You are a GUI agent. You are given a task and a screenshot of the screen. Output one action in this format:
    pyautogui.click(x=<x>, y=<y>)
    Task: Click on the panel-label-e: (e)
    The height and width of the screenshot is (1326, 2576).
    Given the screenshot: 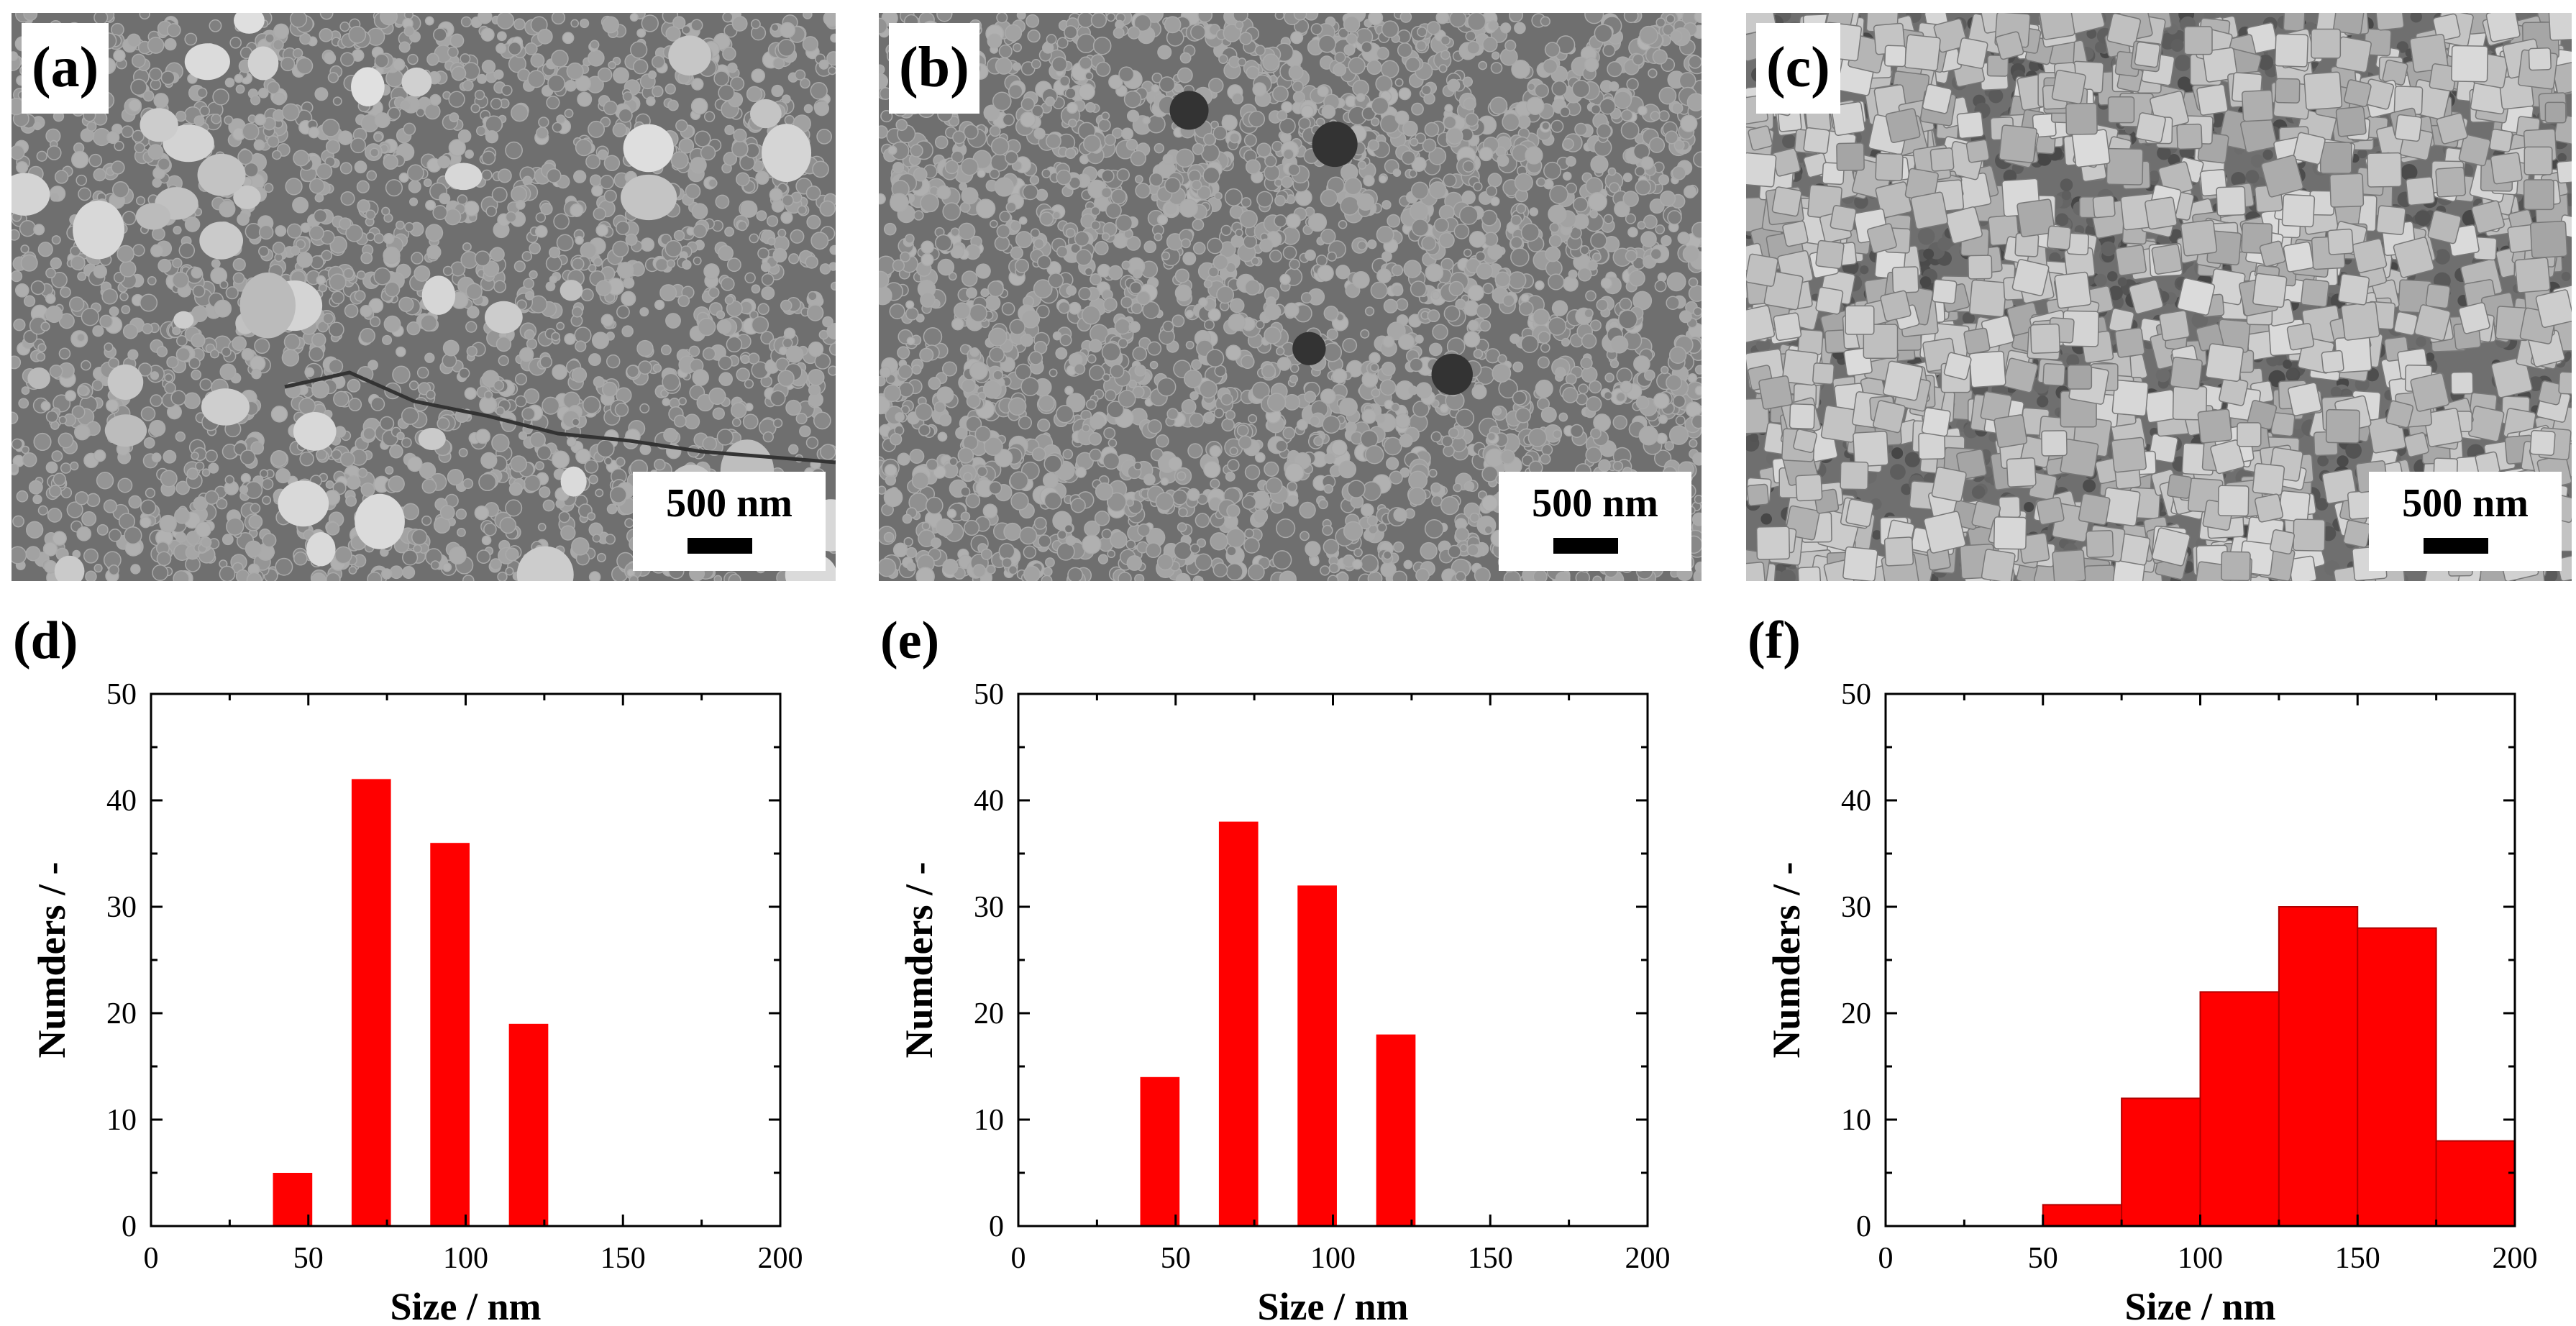 What is the action you would take?
    pyautogui.click(x=909, y=640)
    